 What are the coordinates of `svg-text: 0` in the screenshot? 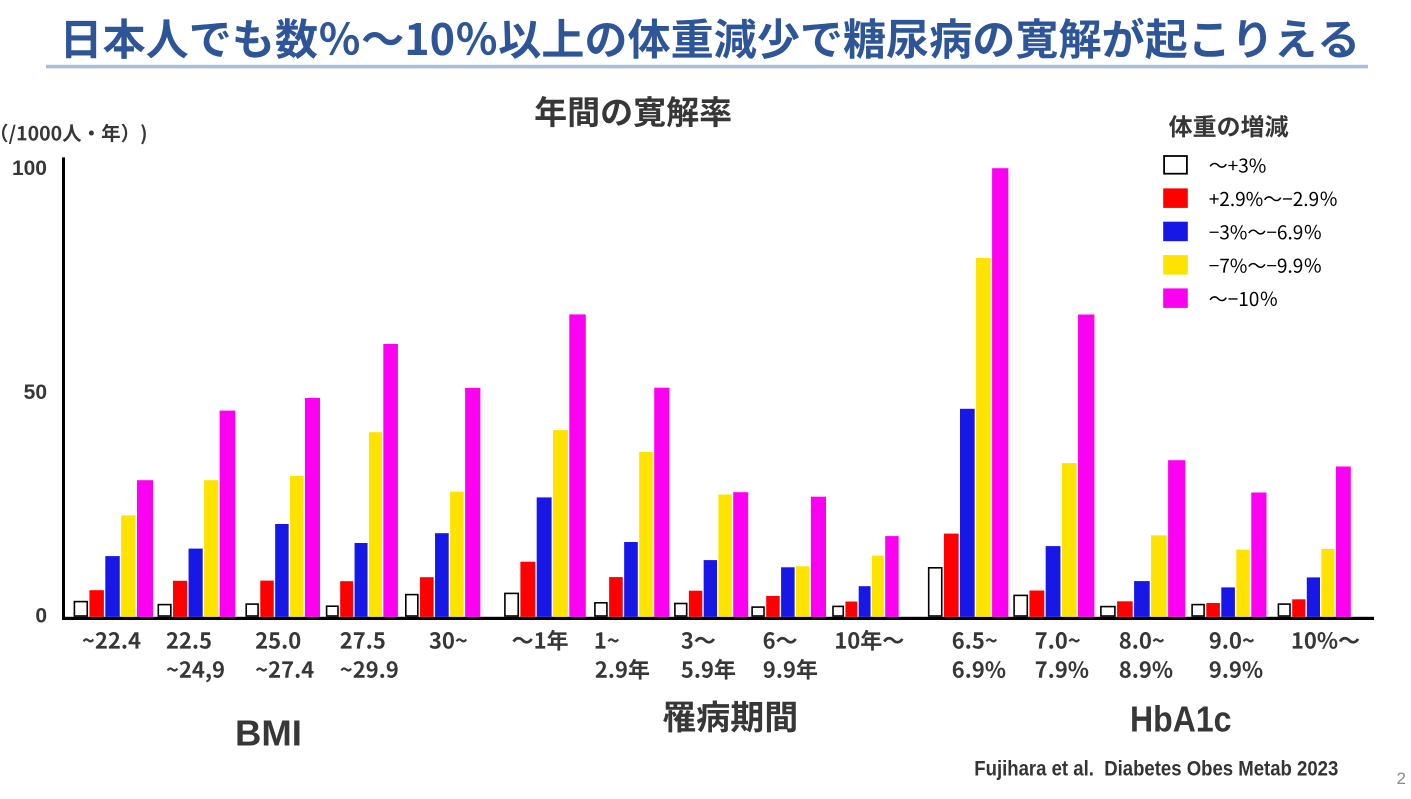 It's located at (41, 616).